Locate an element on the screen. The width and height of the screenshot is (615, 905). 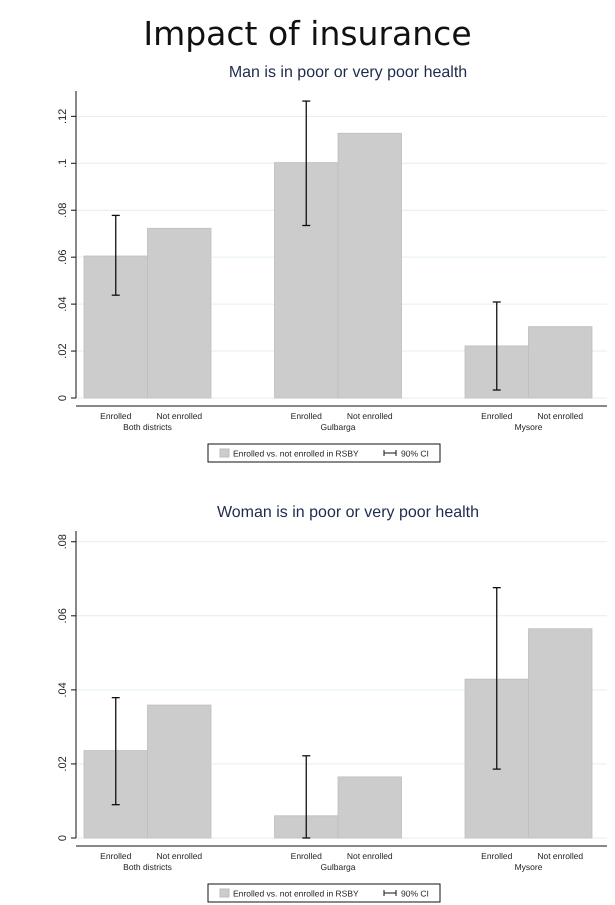
chart-title: Woman is in poor or very poor health is located at coordinates (348, 512).